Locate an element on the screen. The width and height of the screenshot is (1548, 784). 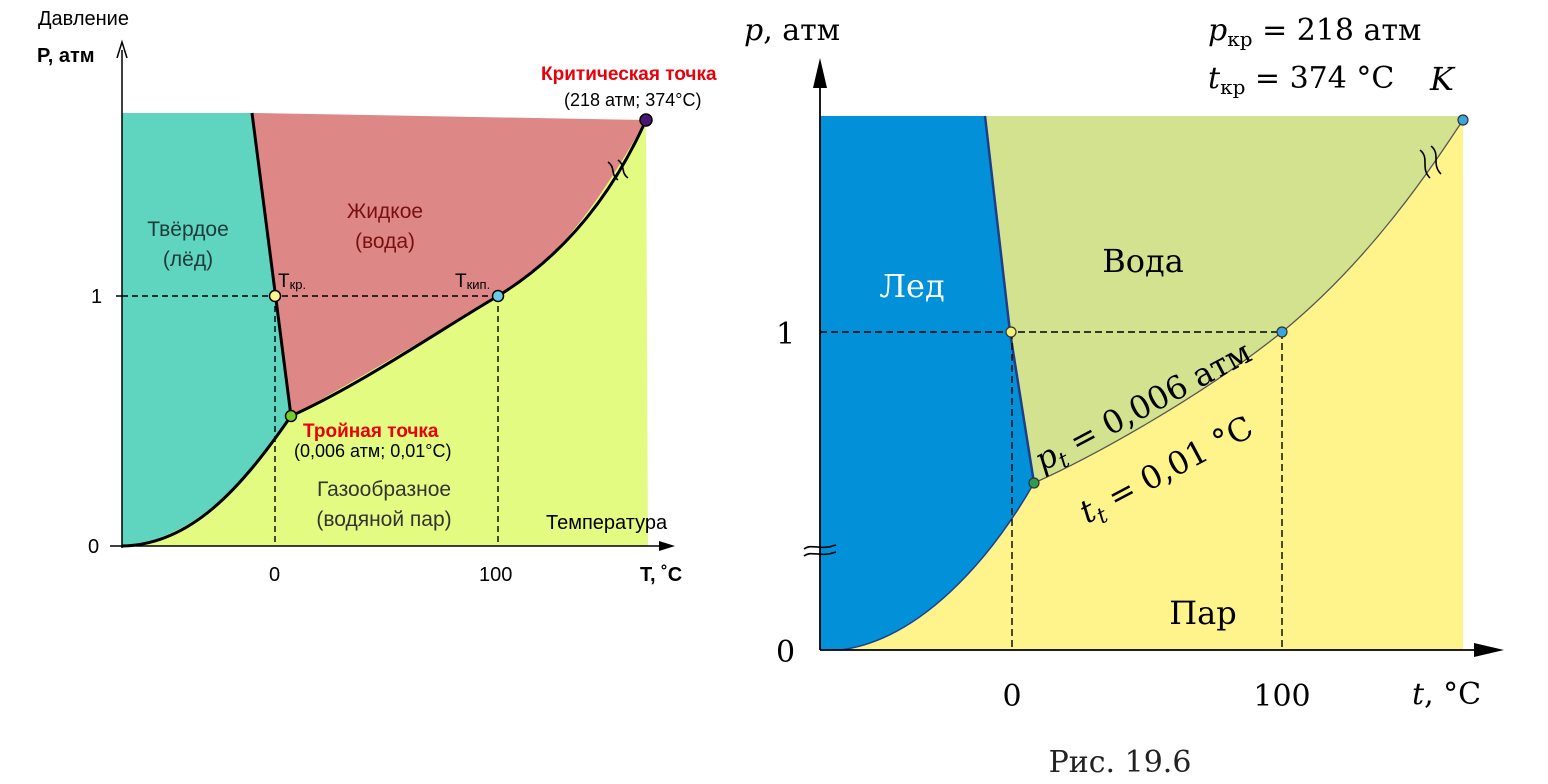
left-boiling-point-marker is located at coordinates (498, 296).